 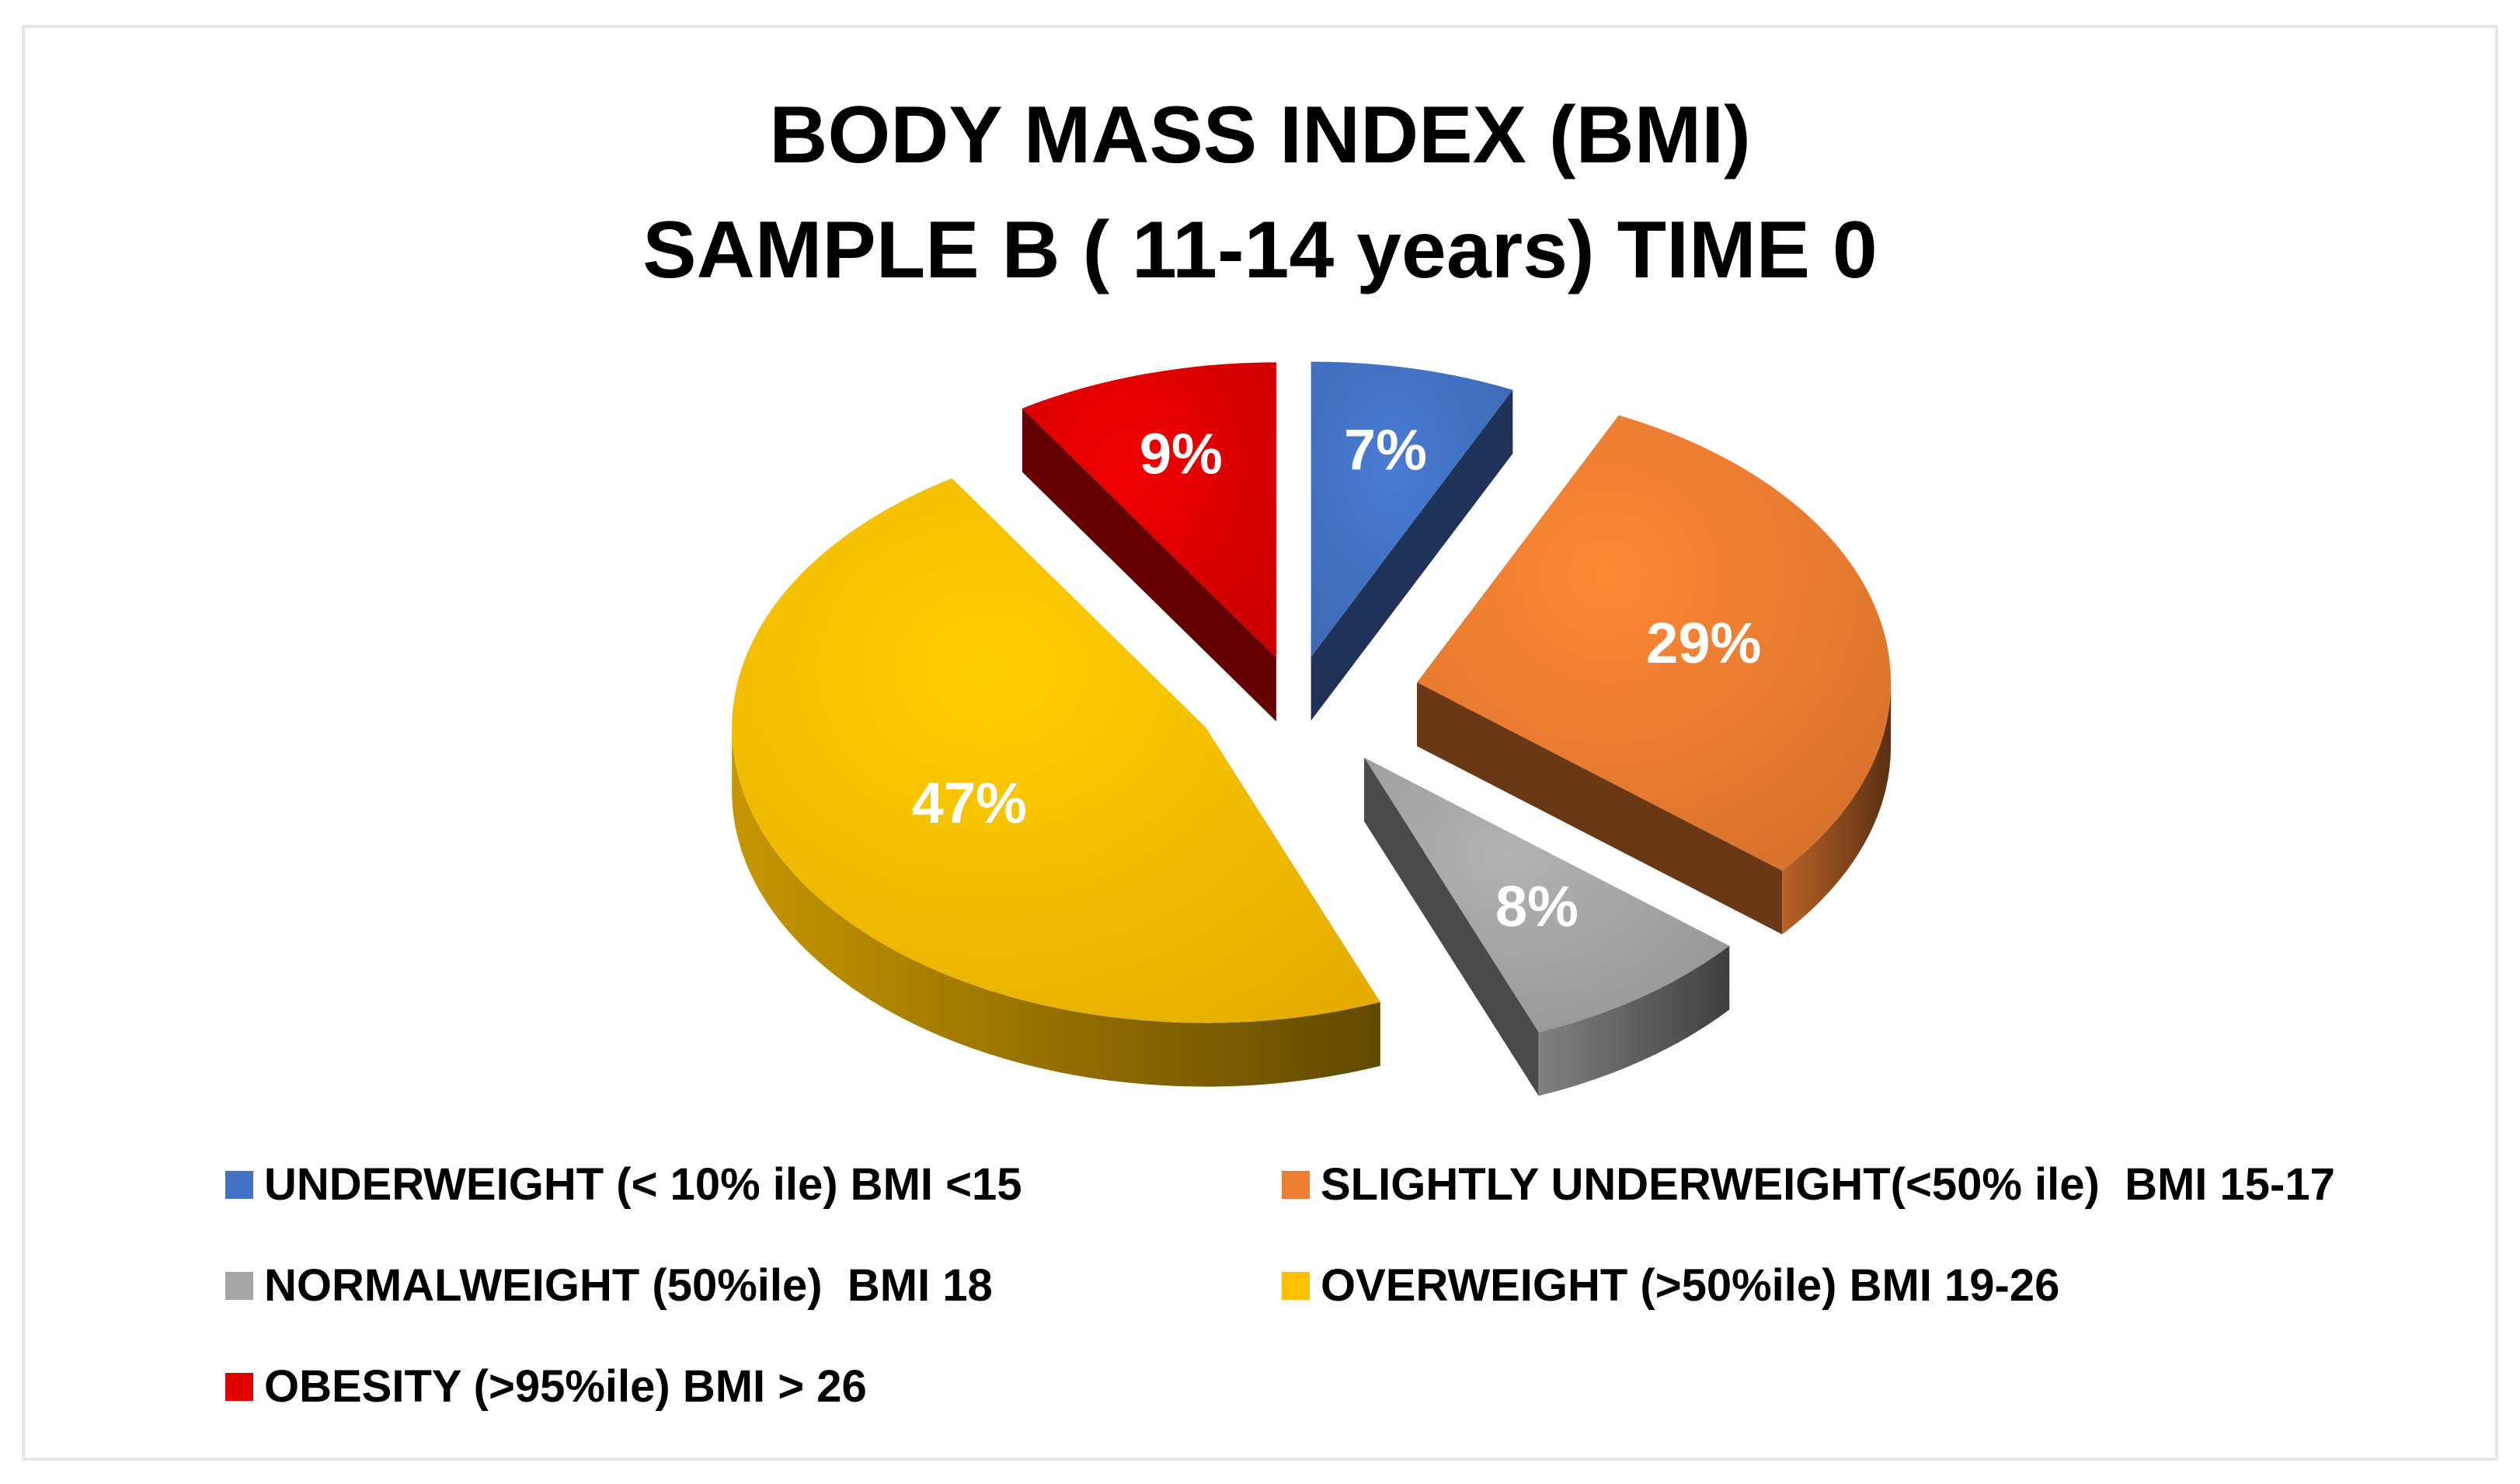 What do you see at coordinates (1670, 1285) in the screenshot?
I see `legend-item-overweight: OVERWEIGHT (>50%ile) BMI 19-26` at bounding box center [1670, 1285].